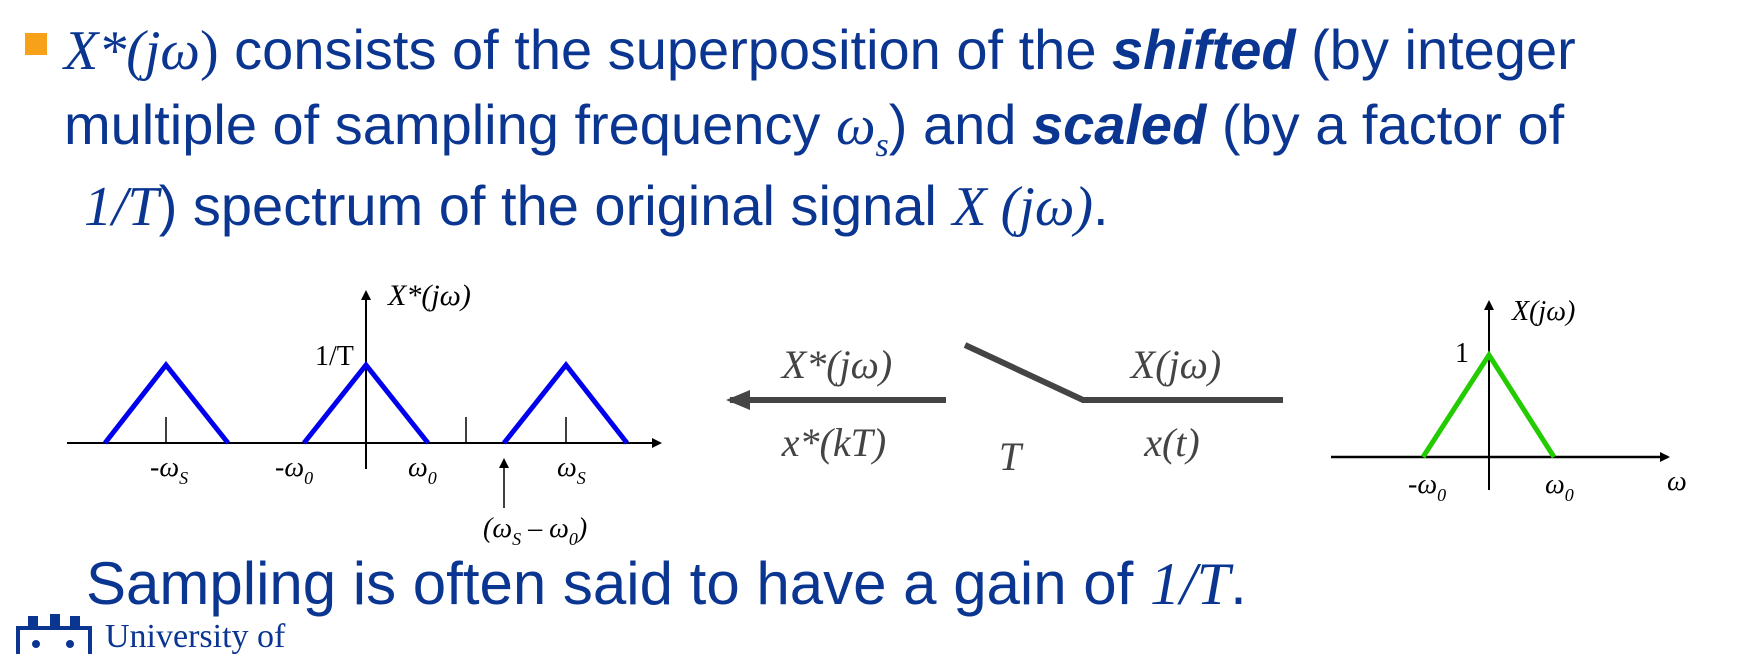 This screenshot has height=655, width=1750. I want to click on text: (by integer, so click(1435, 49).